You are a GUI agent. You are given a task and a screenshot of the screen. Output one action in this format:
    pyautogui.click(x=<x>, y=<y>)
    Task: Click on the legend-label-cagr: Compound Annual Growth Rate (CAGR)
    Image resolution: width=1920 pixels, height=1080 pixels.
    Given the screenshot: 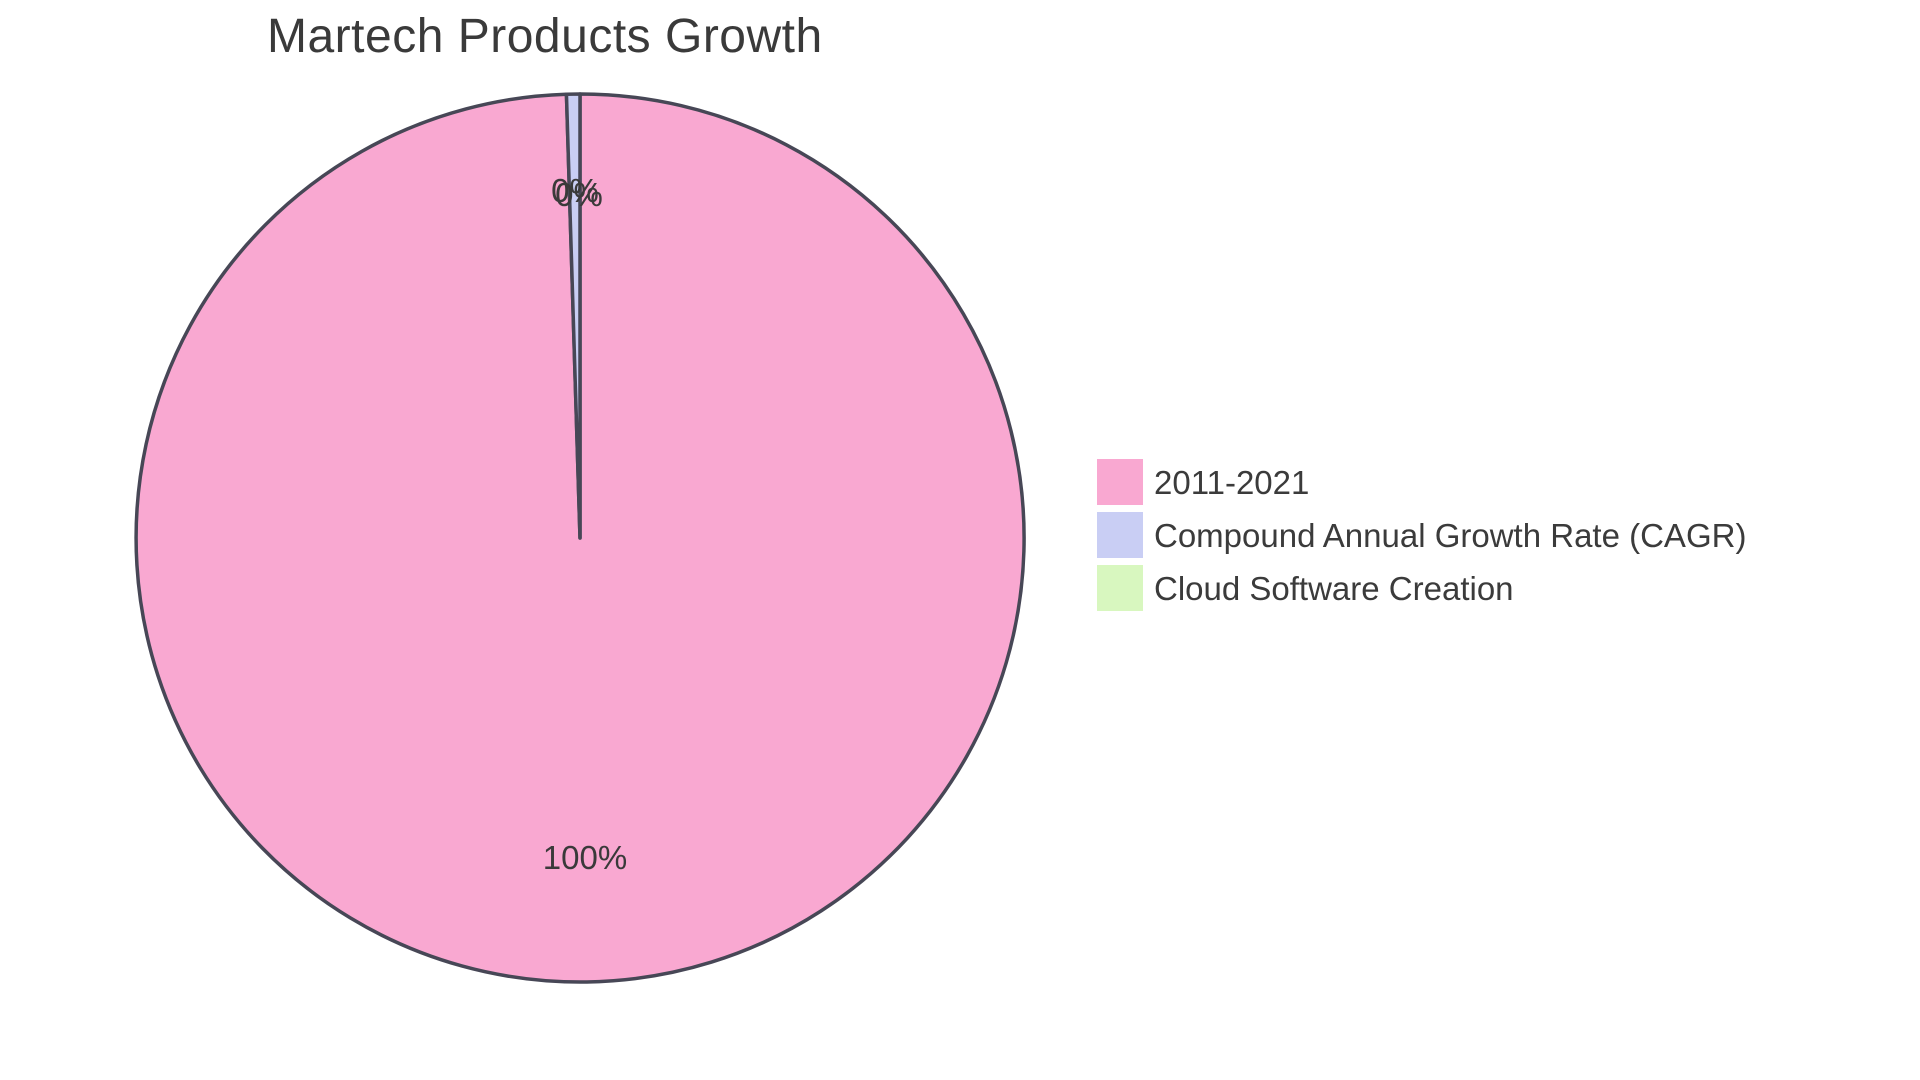 What is the action you would take?
    pyautogui.click(x=1450, y=535)
    